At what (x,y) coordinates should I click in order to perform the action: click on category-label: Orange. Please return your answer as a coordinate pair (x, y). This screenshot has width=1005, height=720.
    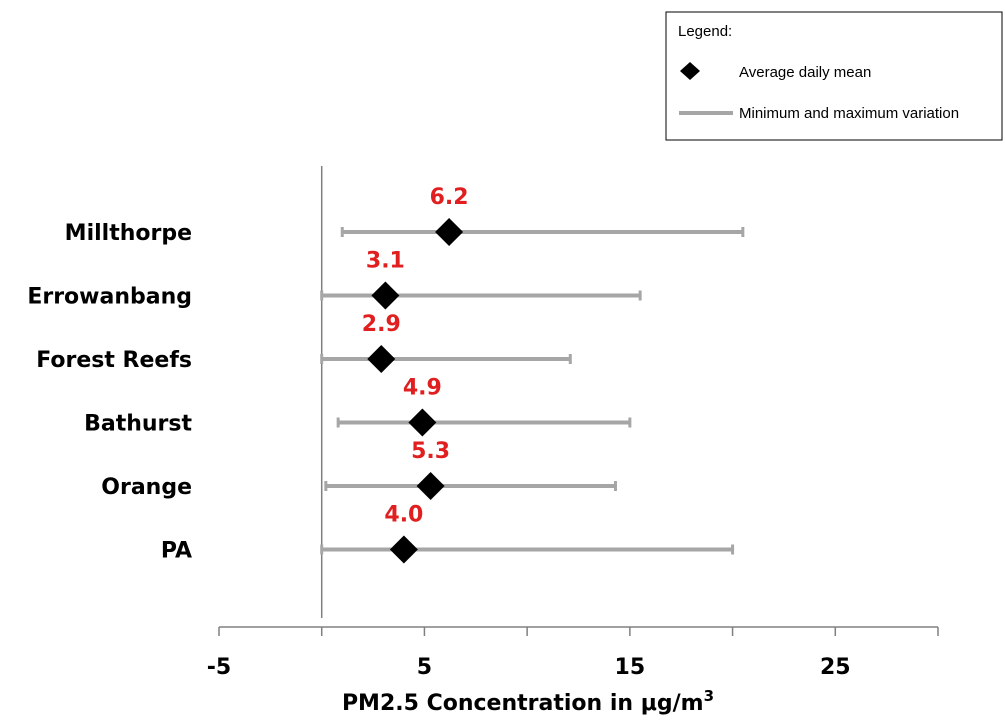
    Looking at the image, I should click on (146, 487).